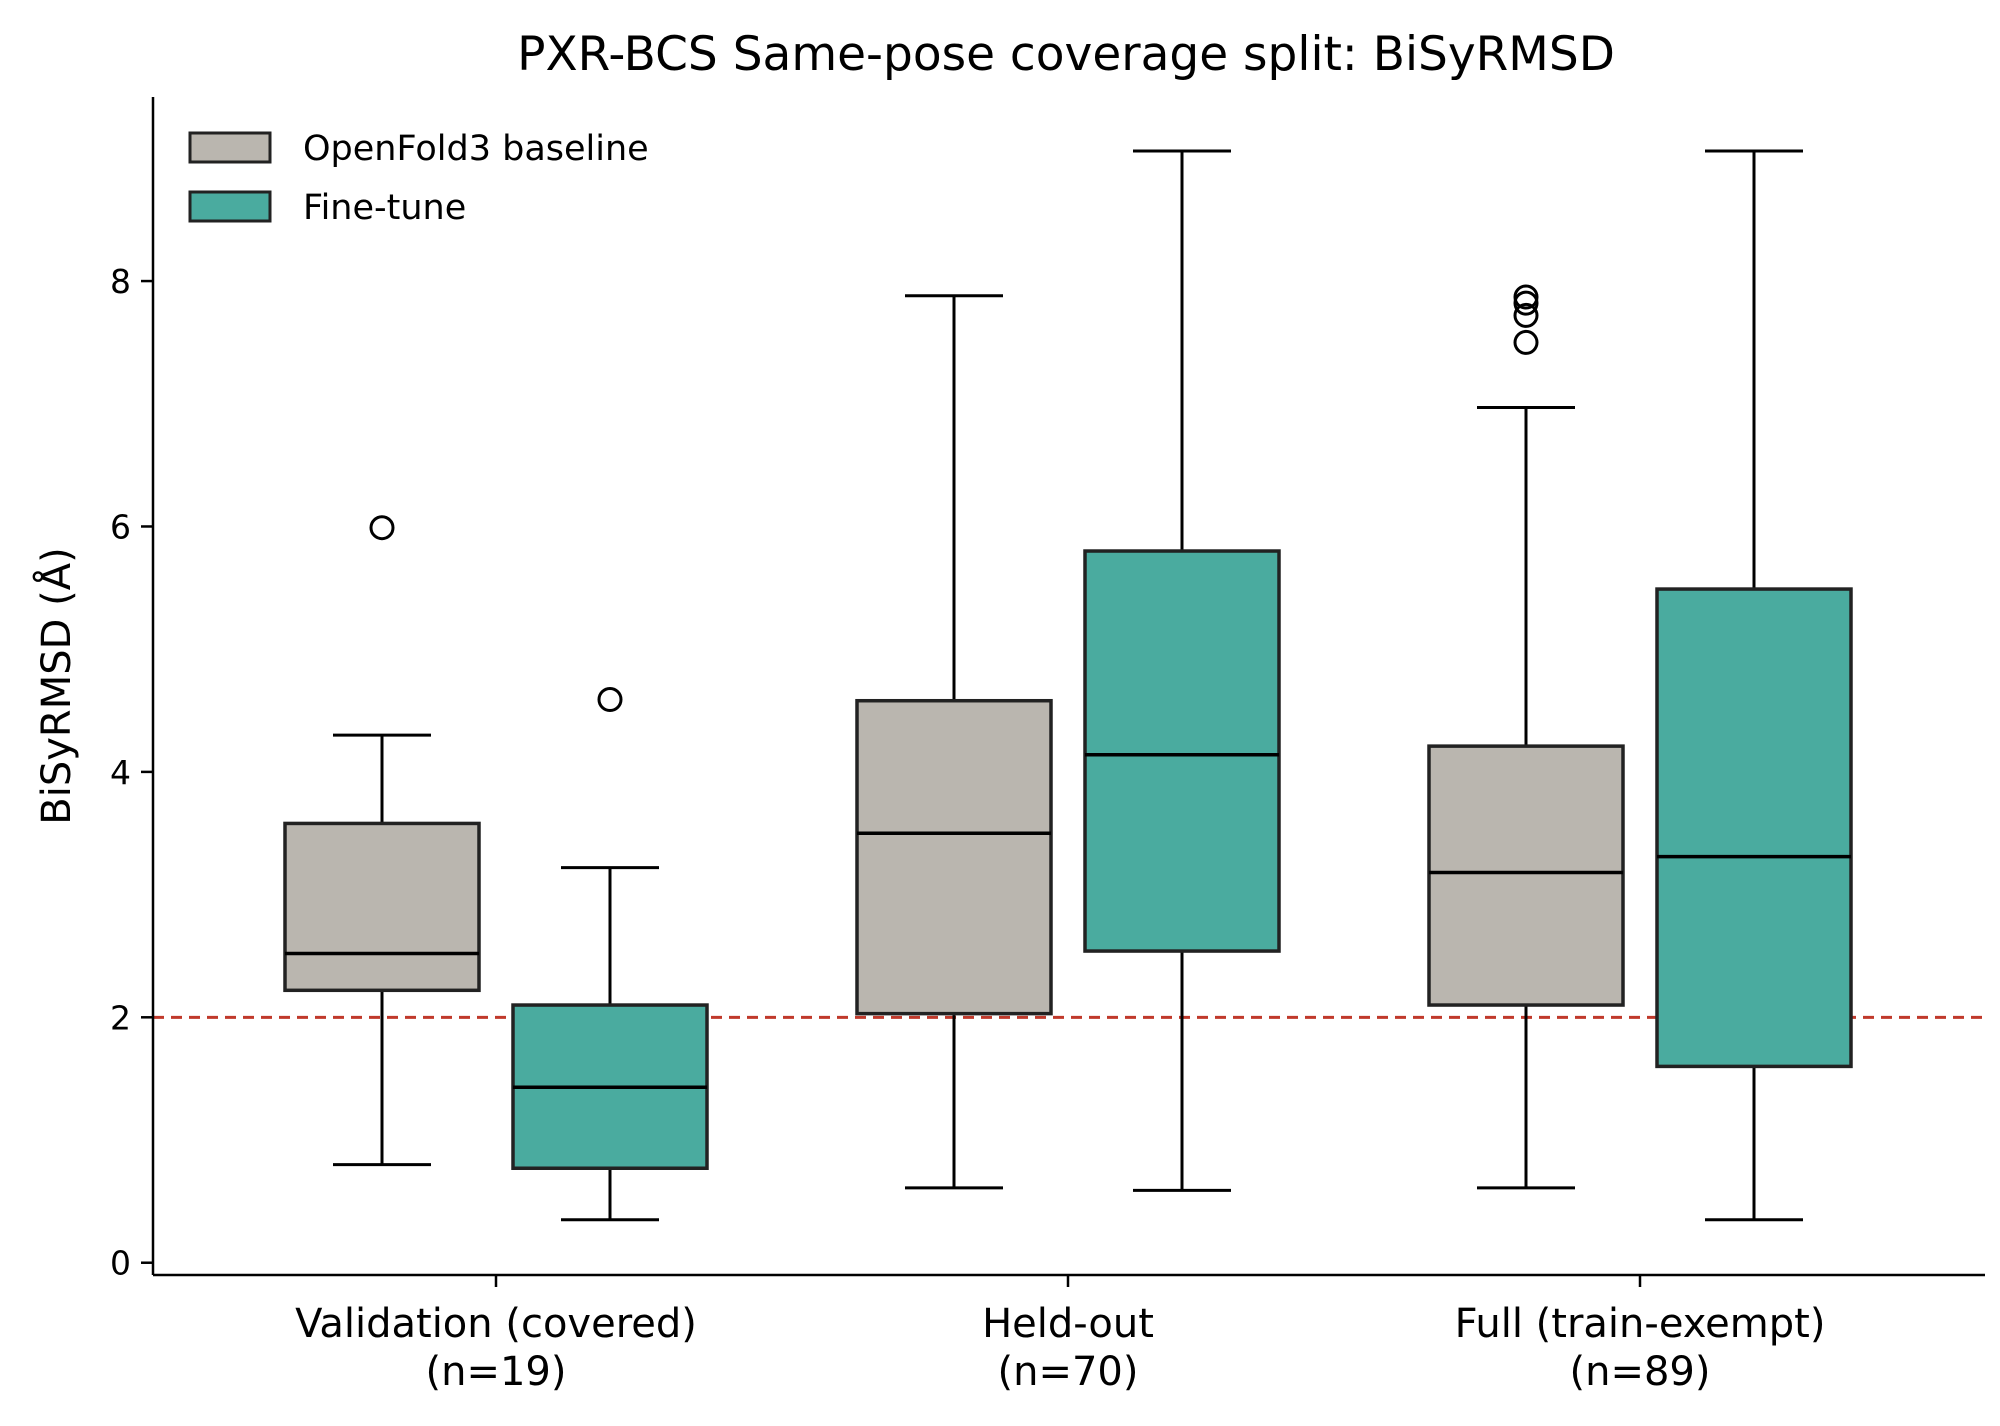 This screenshot has width=2000, height=1426. I want to click on y-tick-label: 8, so click(120, 281).